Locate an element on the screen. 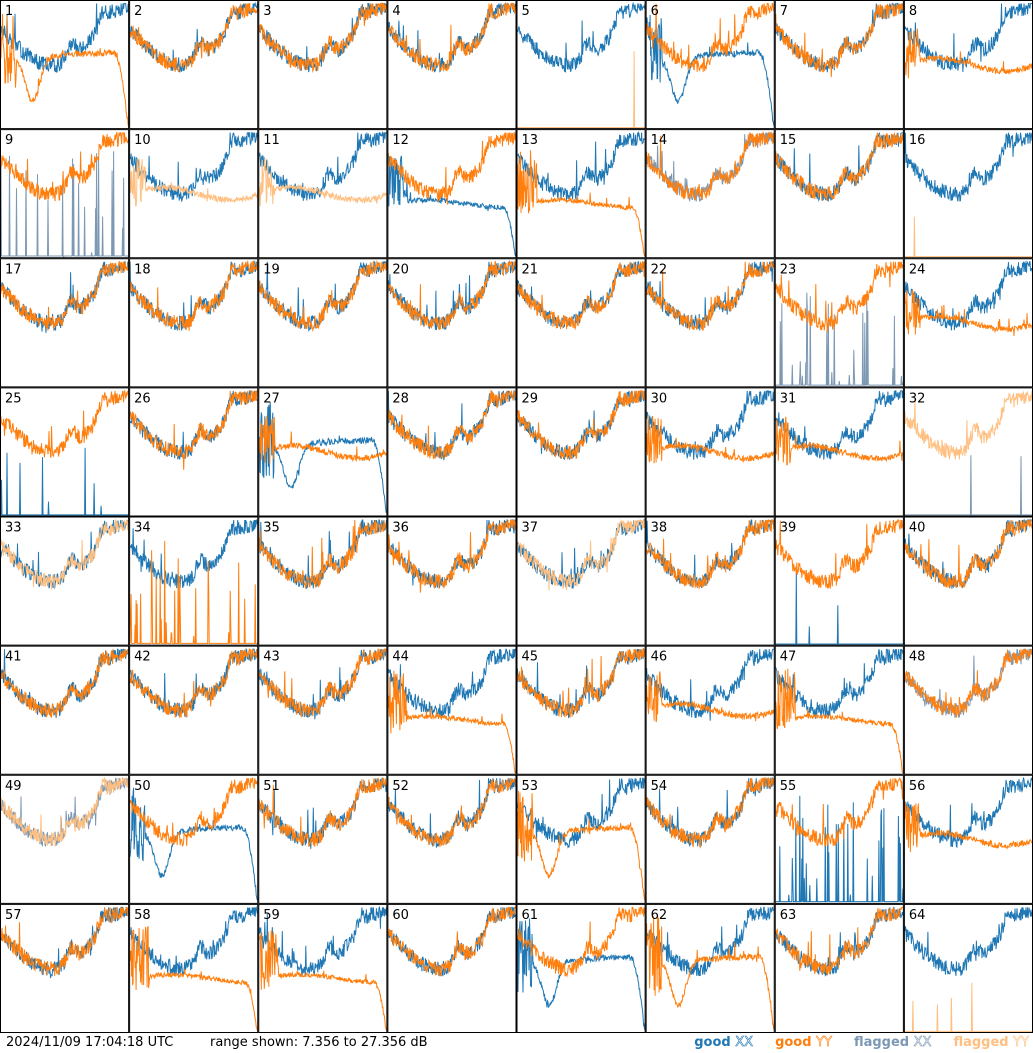  panel-label: 4 is located at coordinates (396, 11).